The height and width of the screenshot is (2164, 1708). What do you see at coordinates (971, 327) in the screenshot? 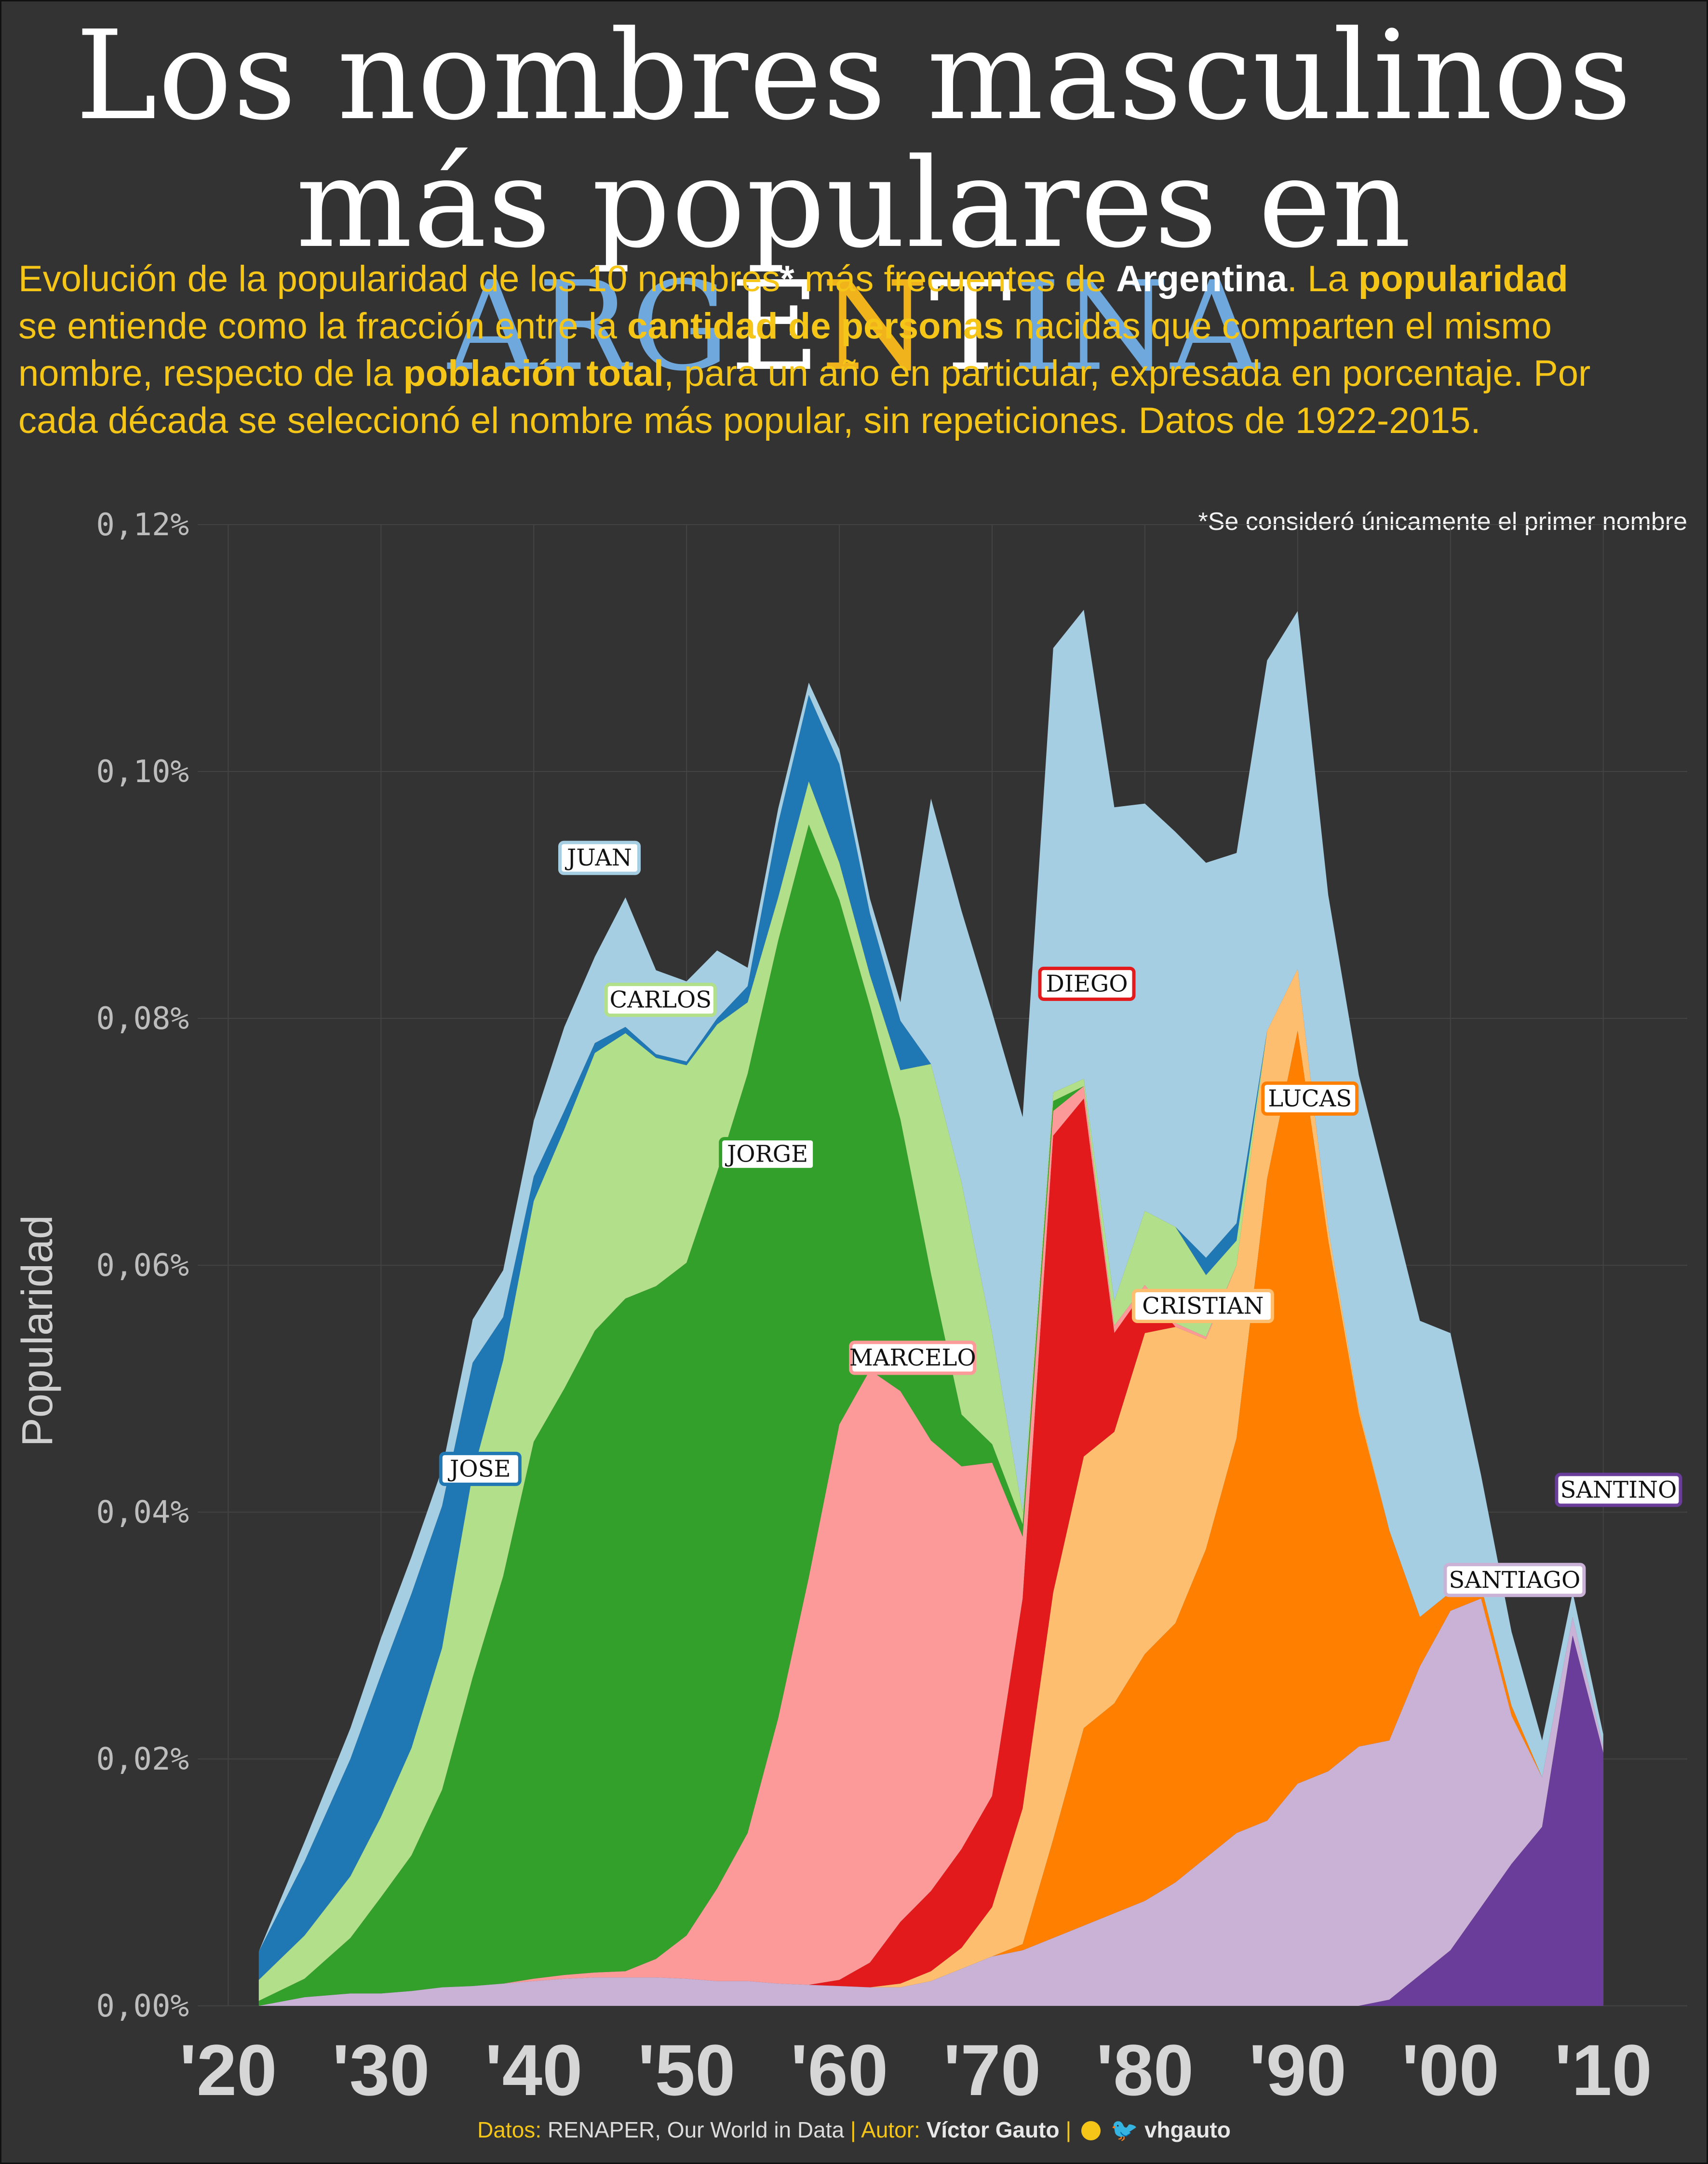
I see `country-letters-3: T` at bounding box center [971, 327].